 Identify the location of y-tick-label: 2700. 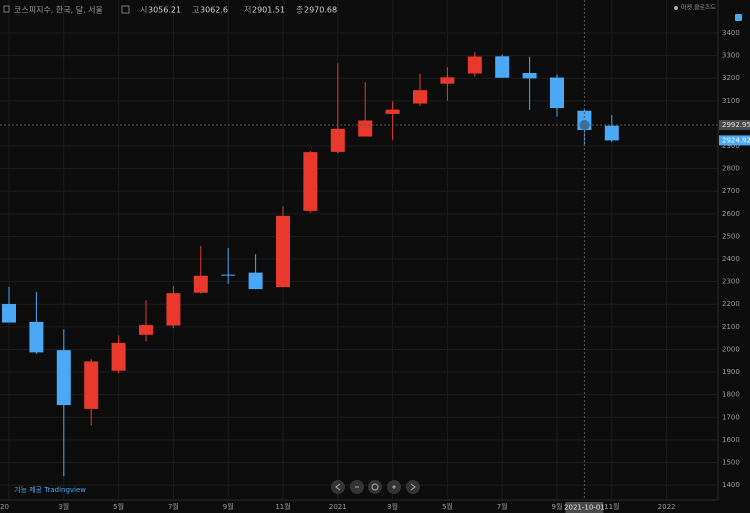
(731, 191).